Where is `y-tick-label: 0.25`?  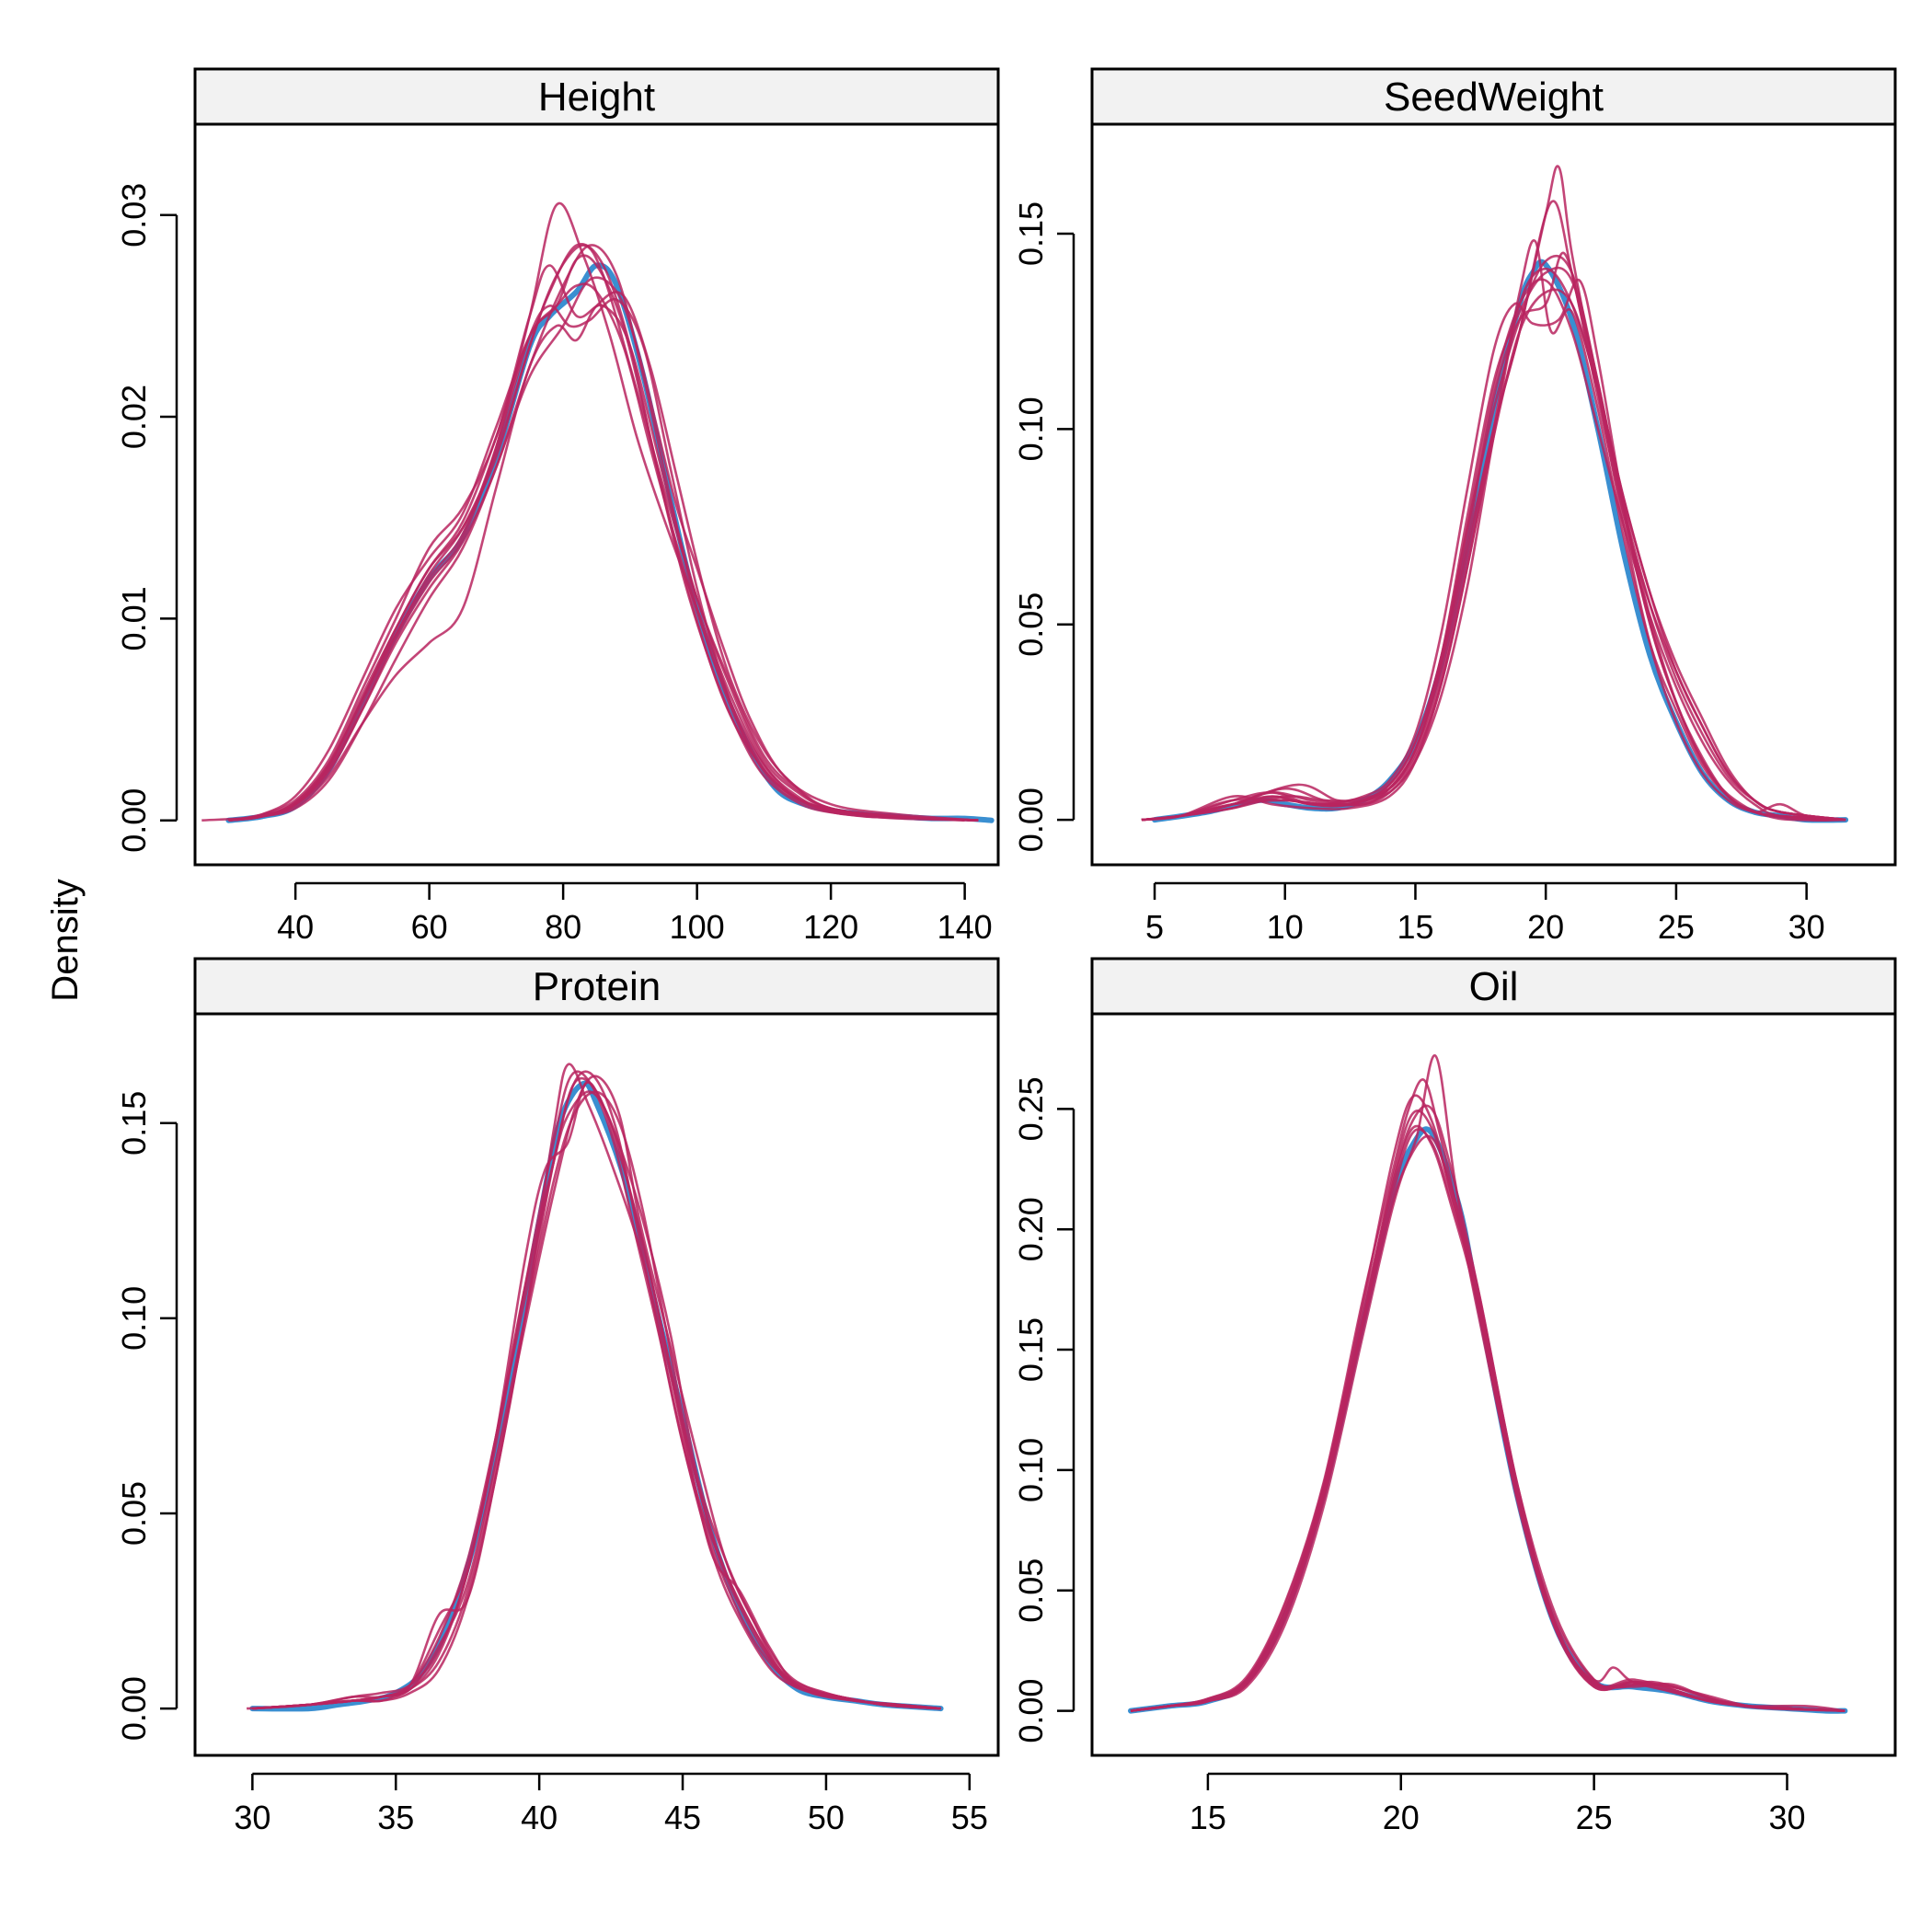
y-tick-label: 0.25 is located at coordinates (1031, 1108).